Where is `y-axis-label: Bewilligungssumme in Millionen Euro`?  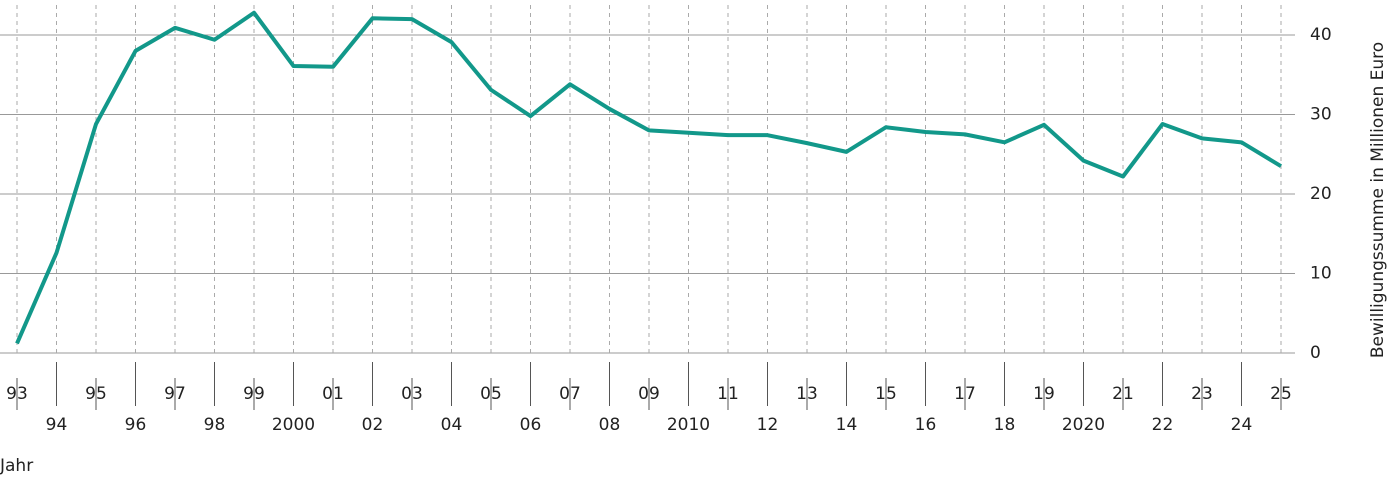
y-axis-label: Bewilligungssumme in Millionen Euro is located at coordinates (1378, 200).